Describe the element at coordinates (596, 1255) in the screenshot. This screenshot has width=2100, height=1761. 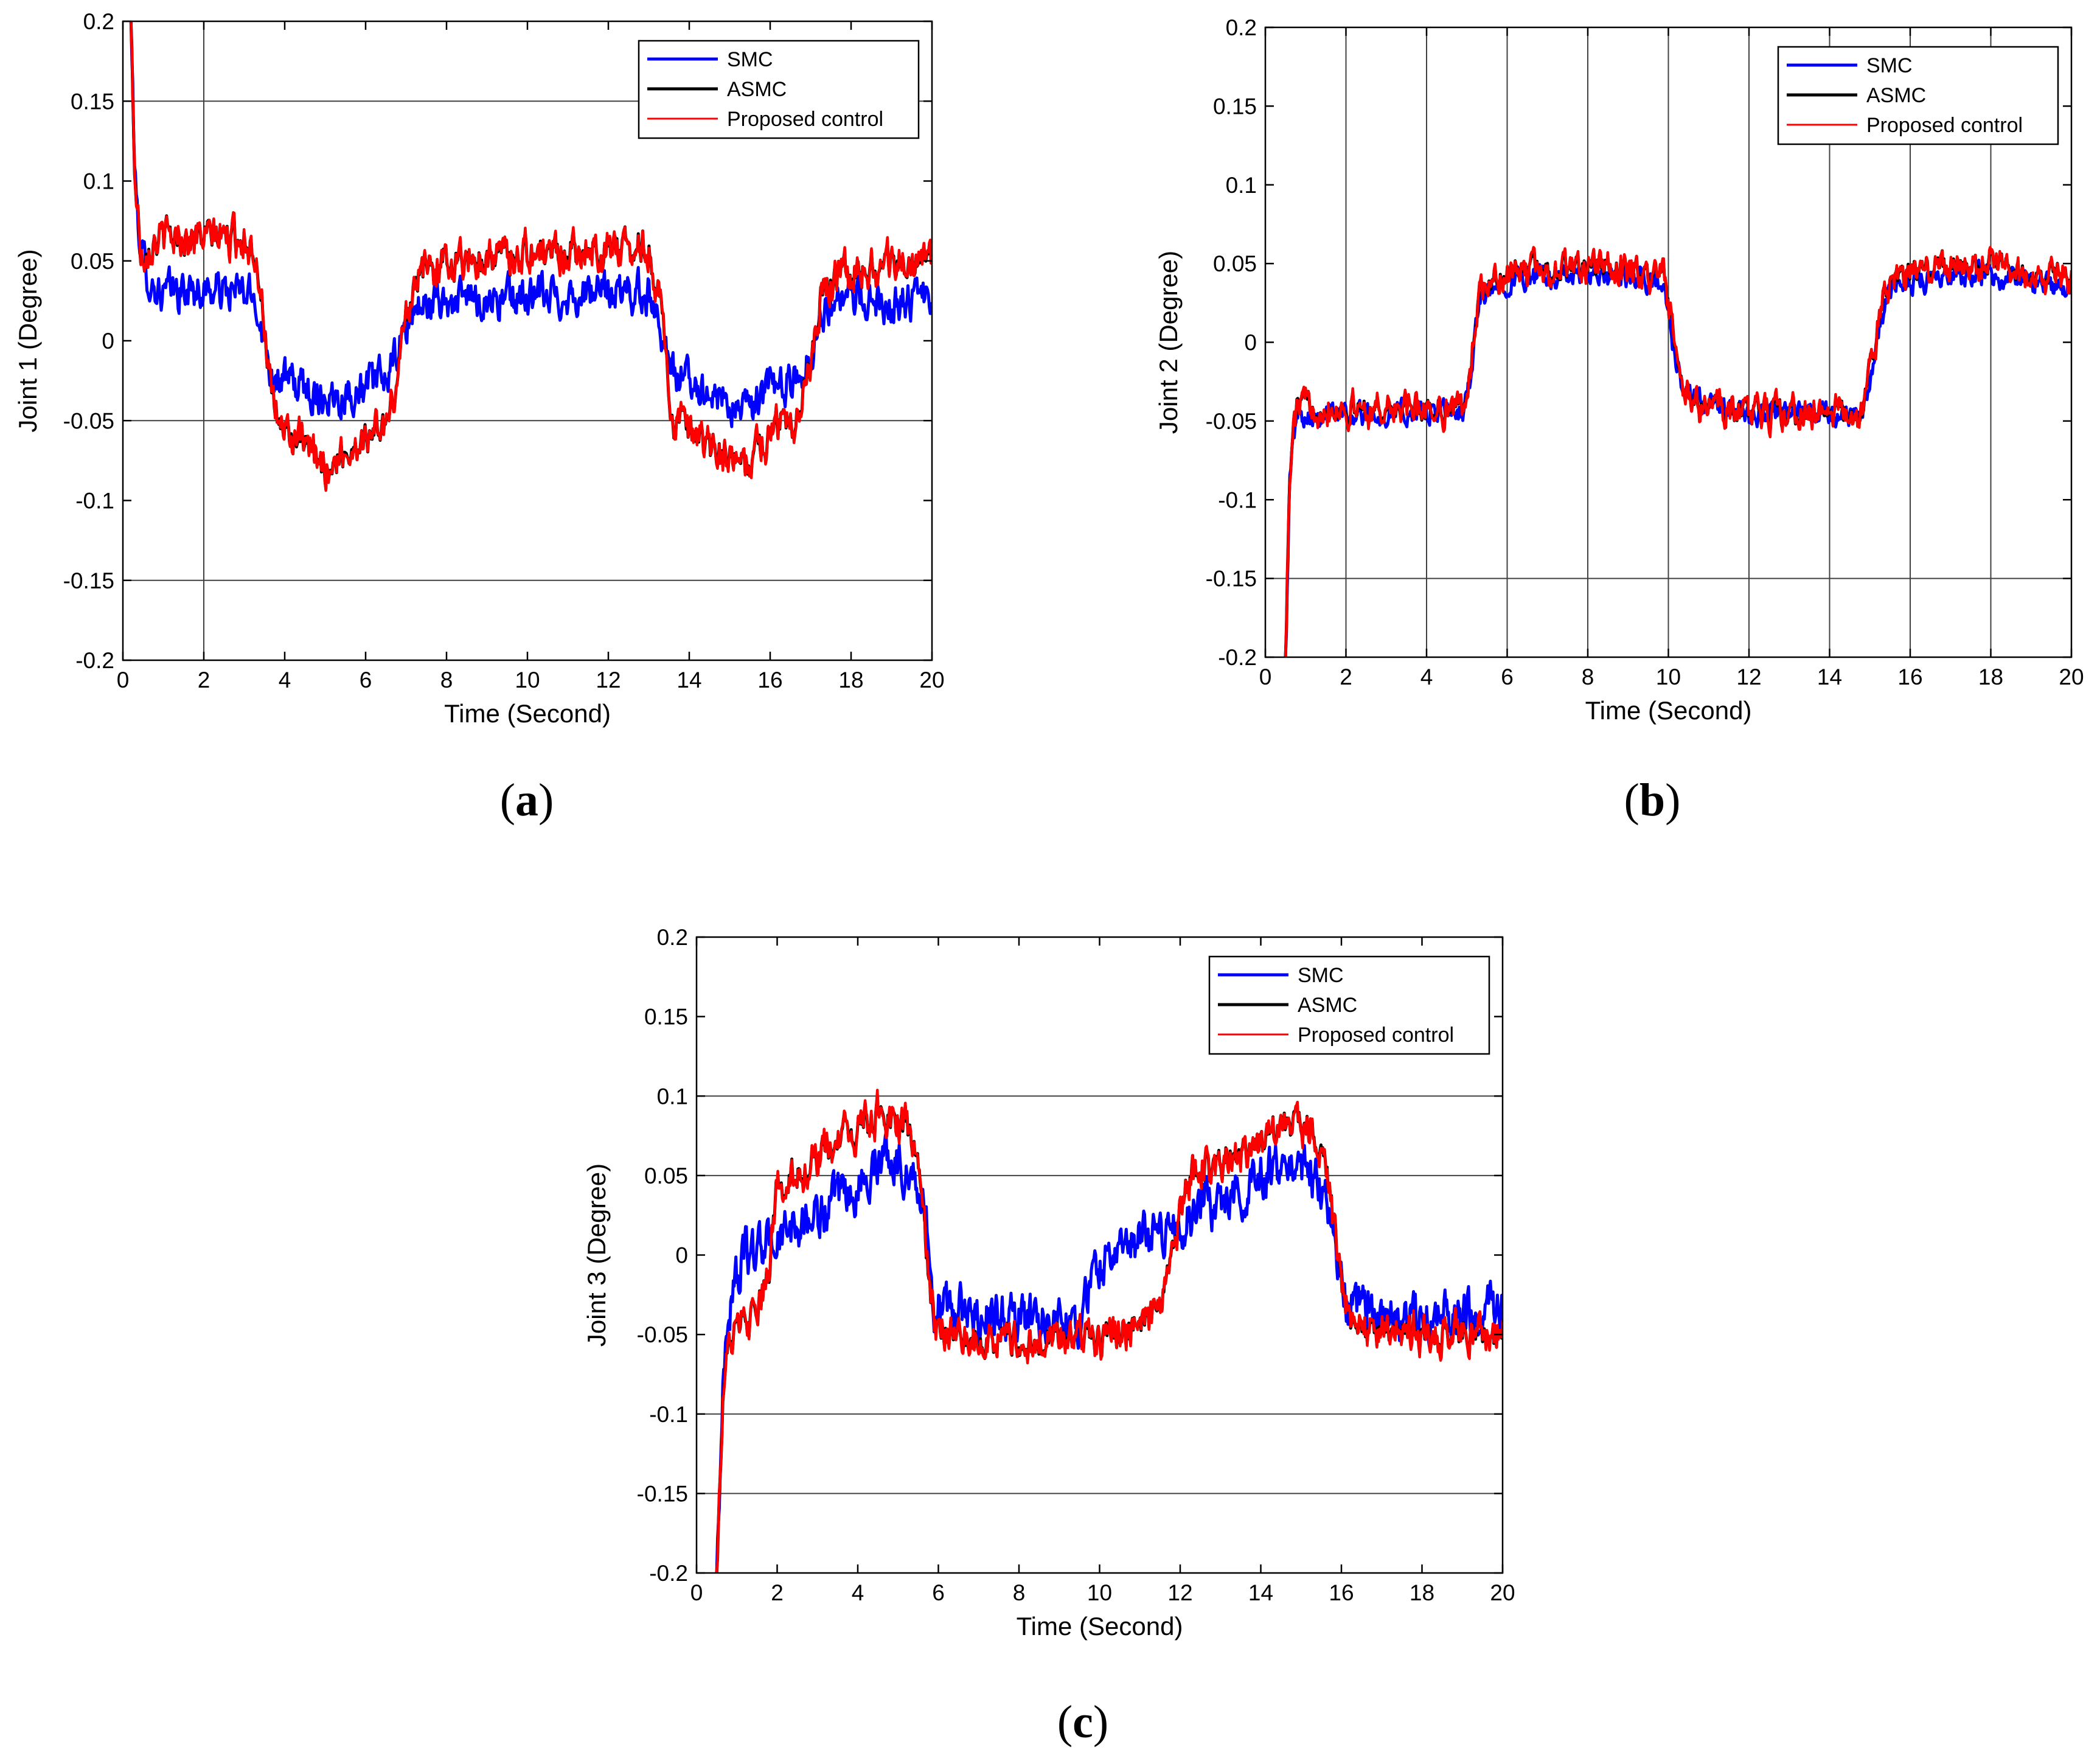
I see `y-axis-label: Joint 3 (Degree)` at that location.